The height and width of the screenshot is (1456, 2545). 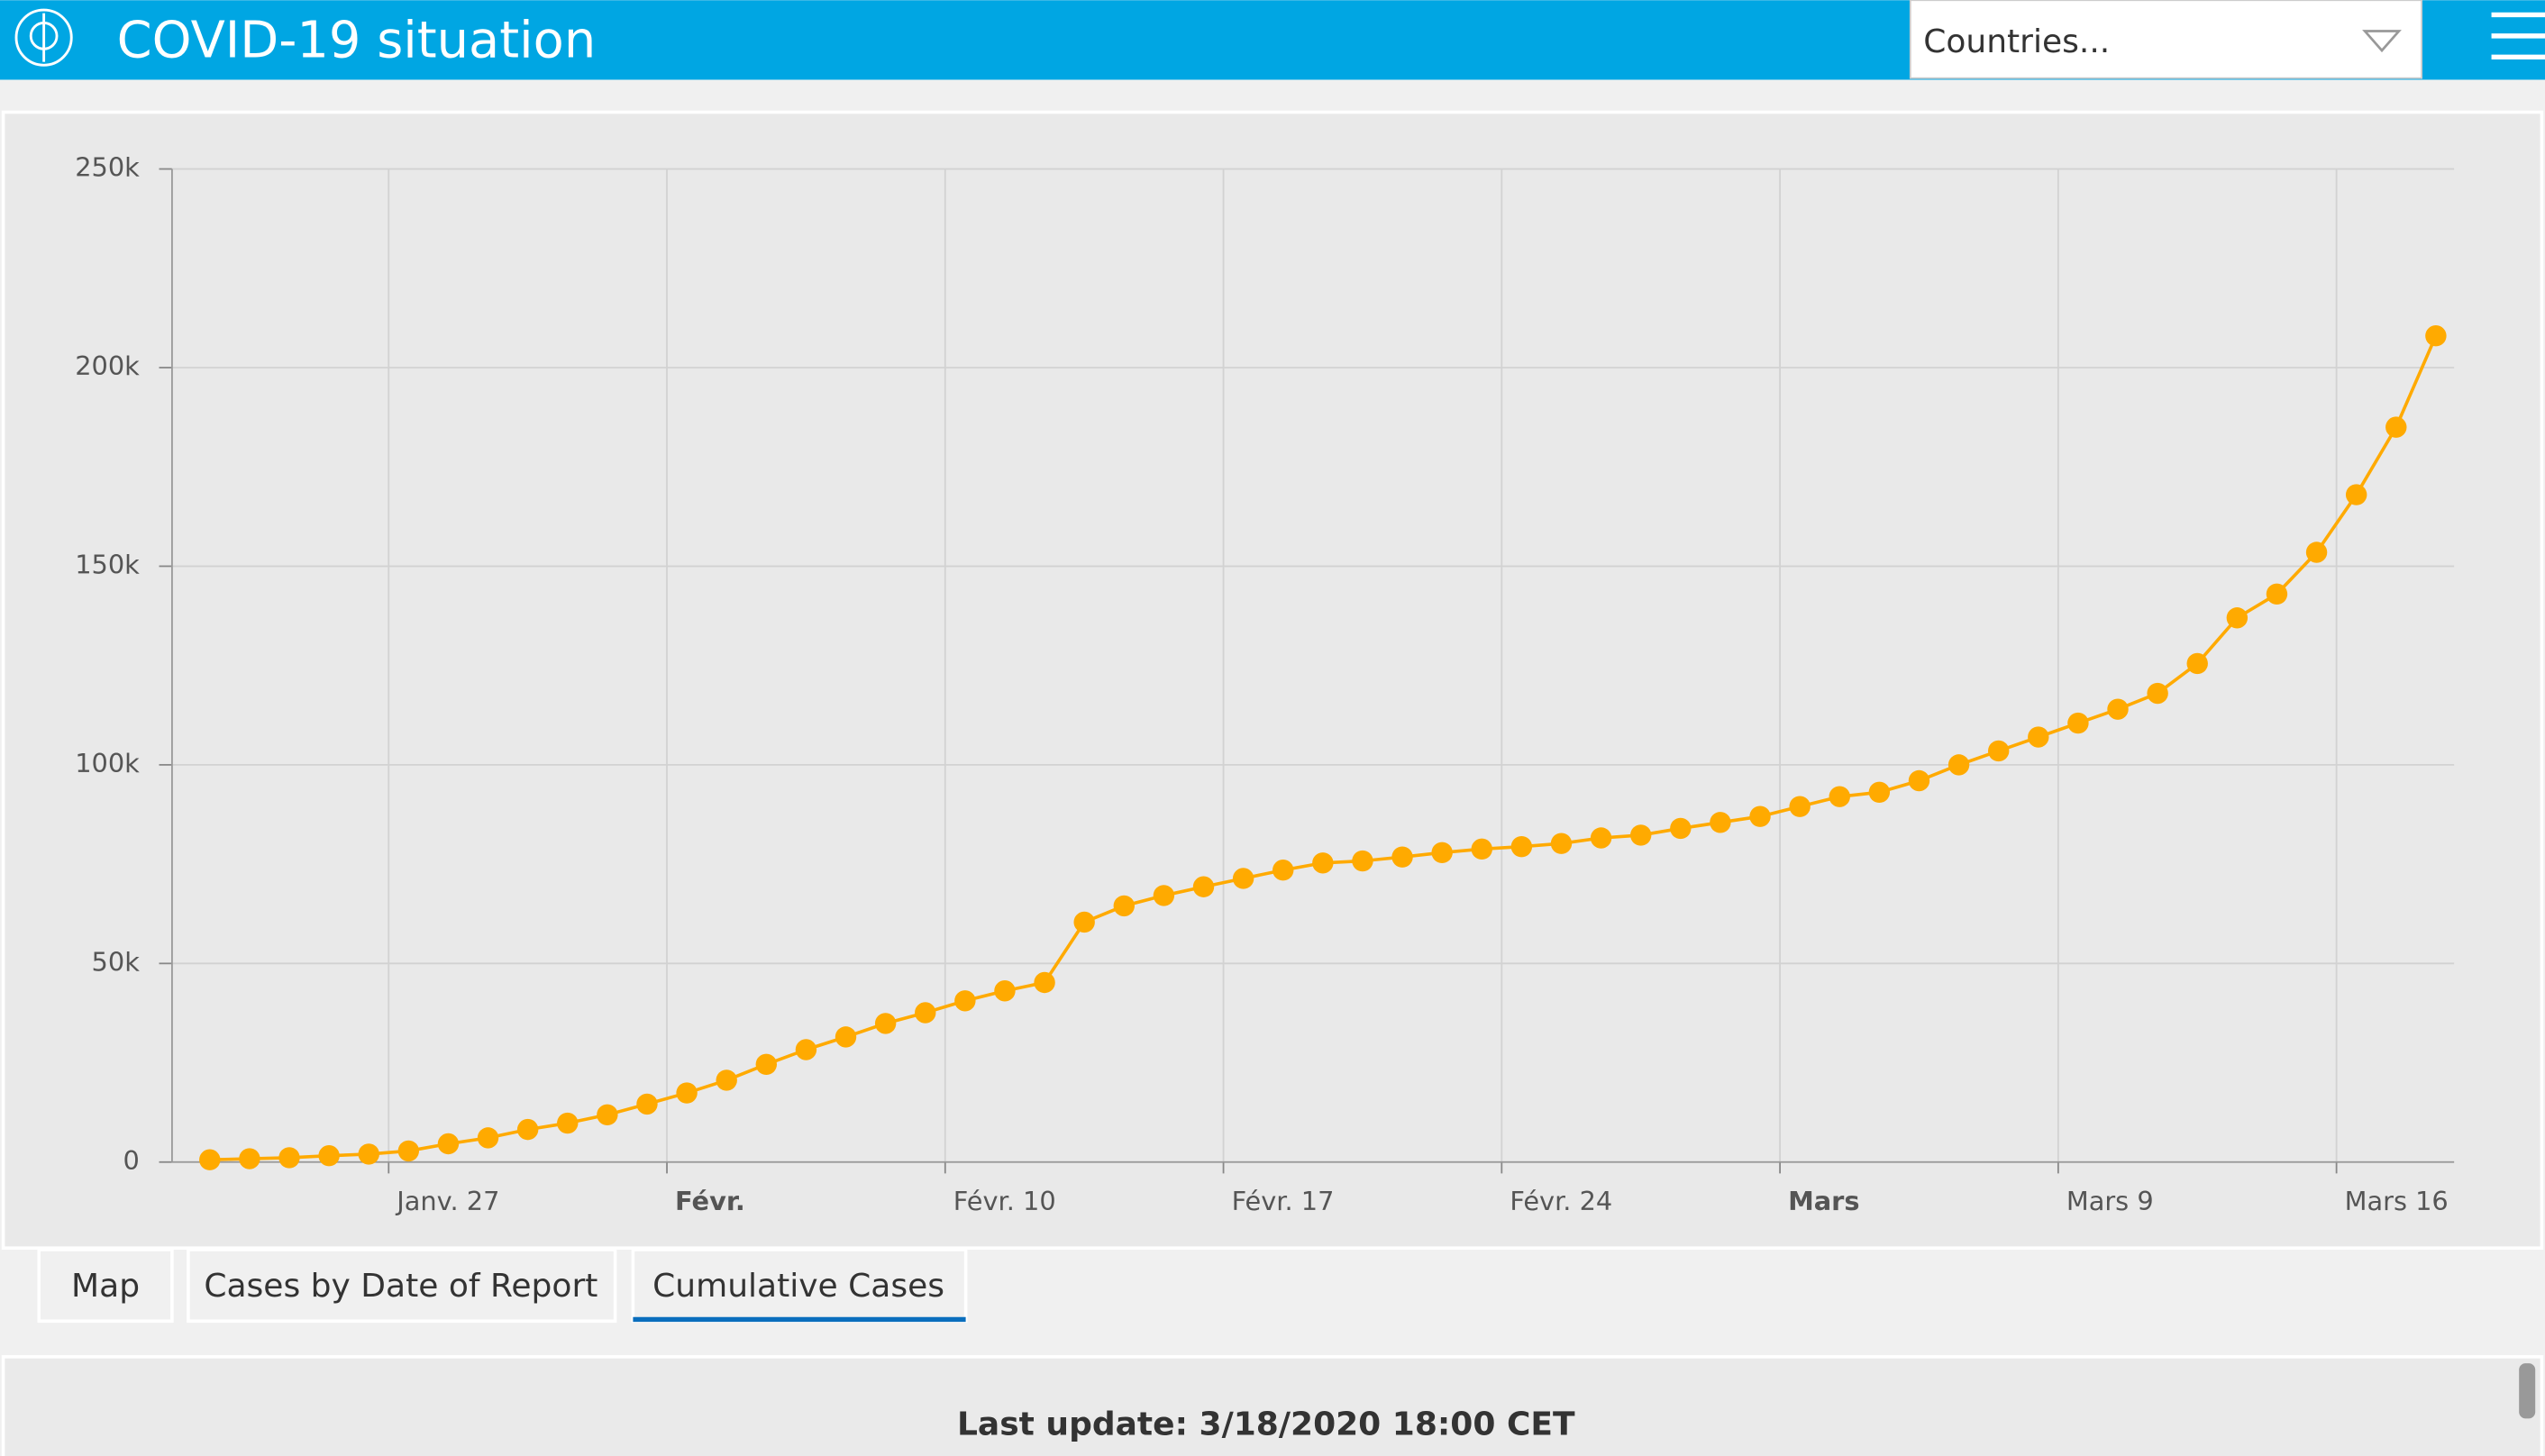 What do you see at coordinates (357, 40) in the screenshot?
I see `app-title: COVID-19 situation` at bounding box center [357, 40].